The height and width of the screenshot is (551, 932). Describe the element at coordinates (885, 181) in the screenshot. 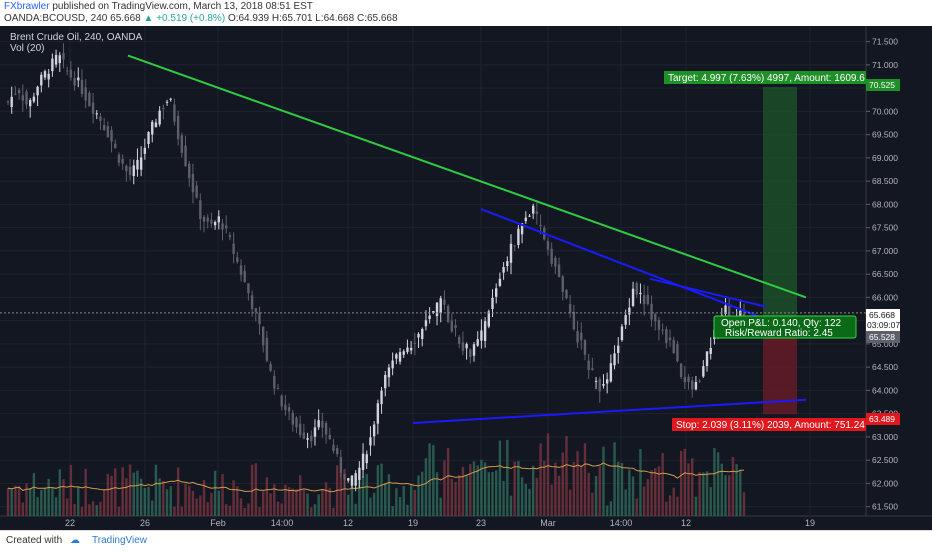

I see `price-tick-label: 68.500` at that location.